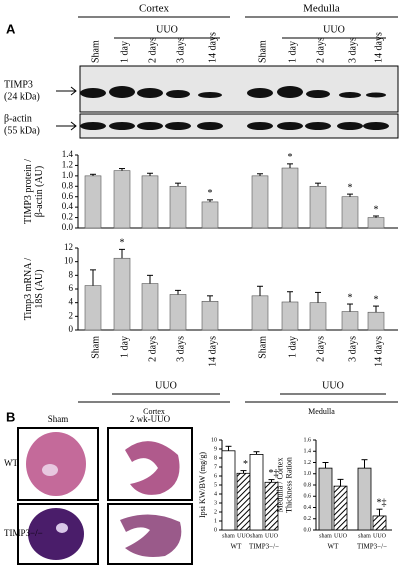  Describe the element at coordinates (39, 191) in the screenshot. I see `y-axis-label: β-actin (AU)` at that location.